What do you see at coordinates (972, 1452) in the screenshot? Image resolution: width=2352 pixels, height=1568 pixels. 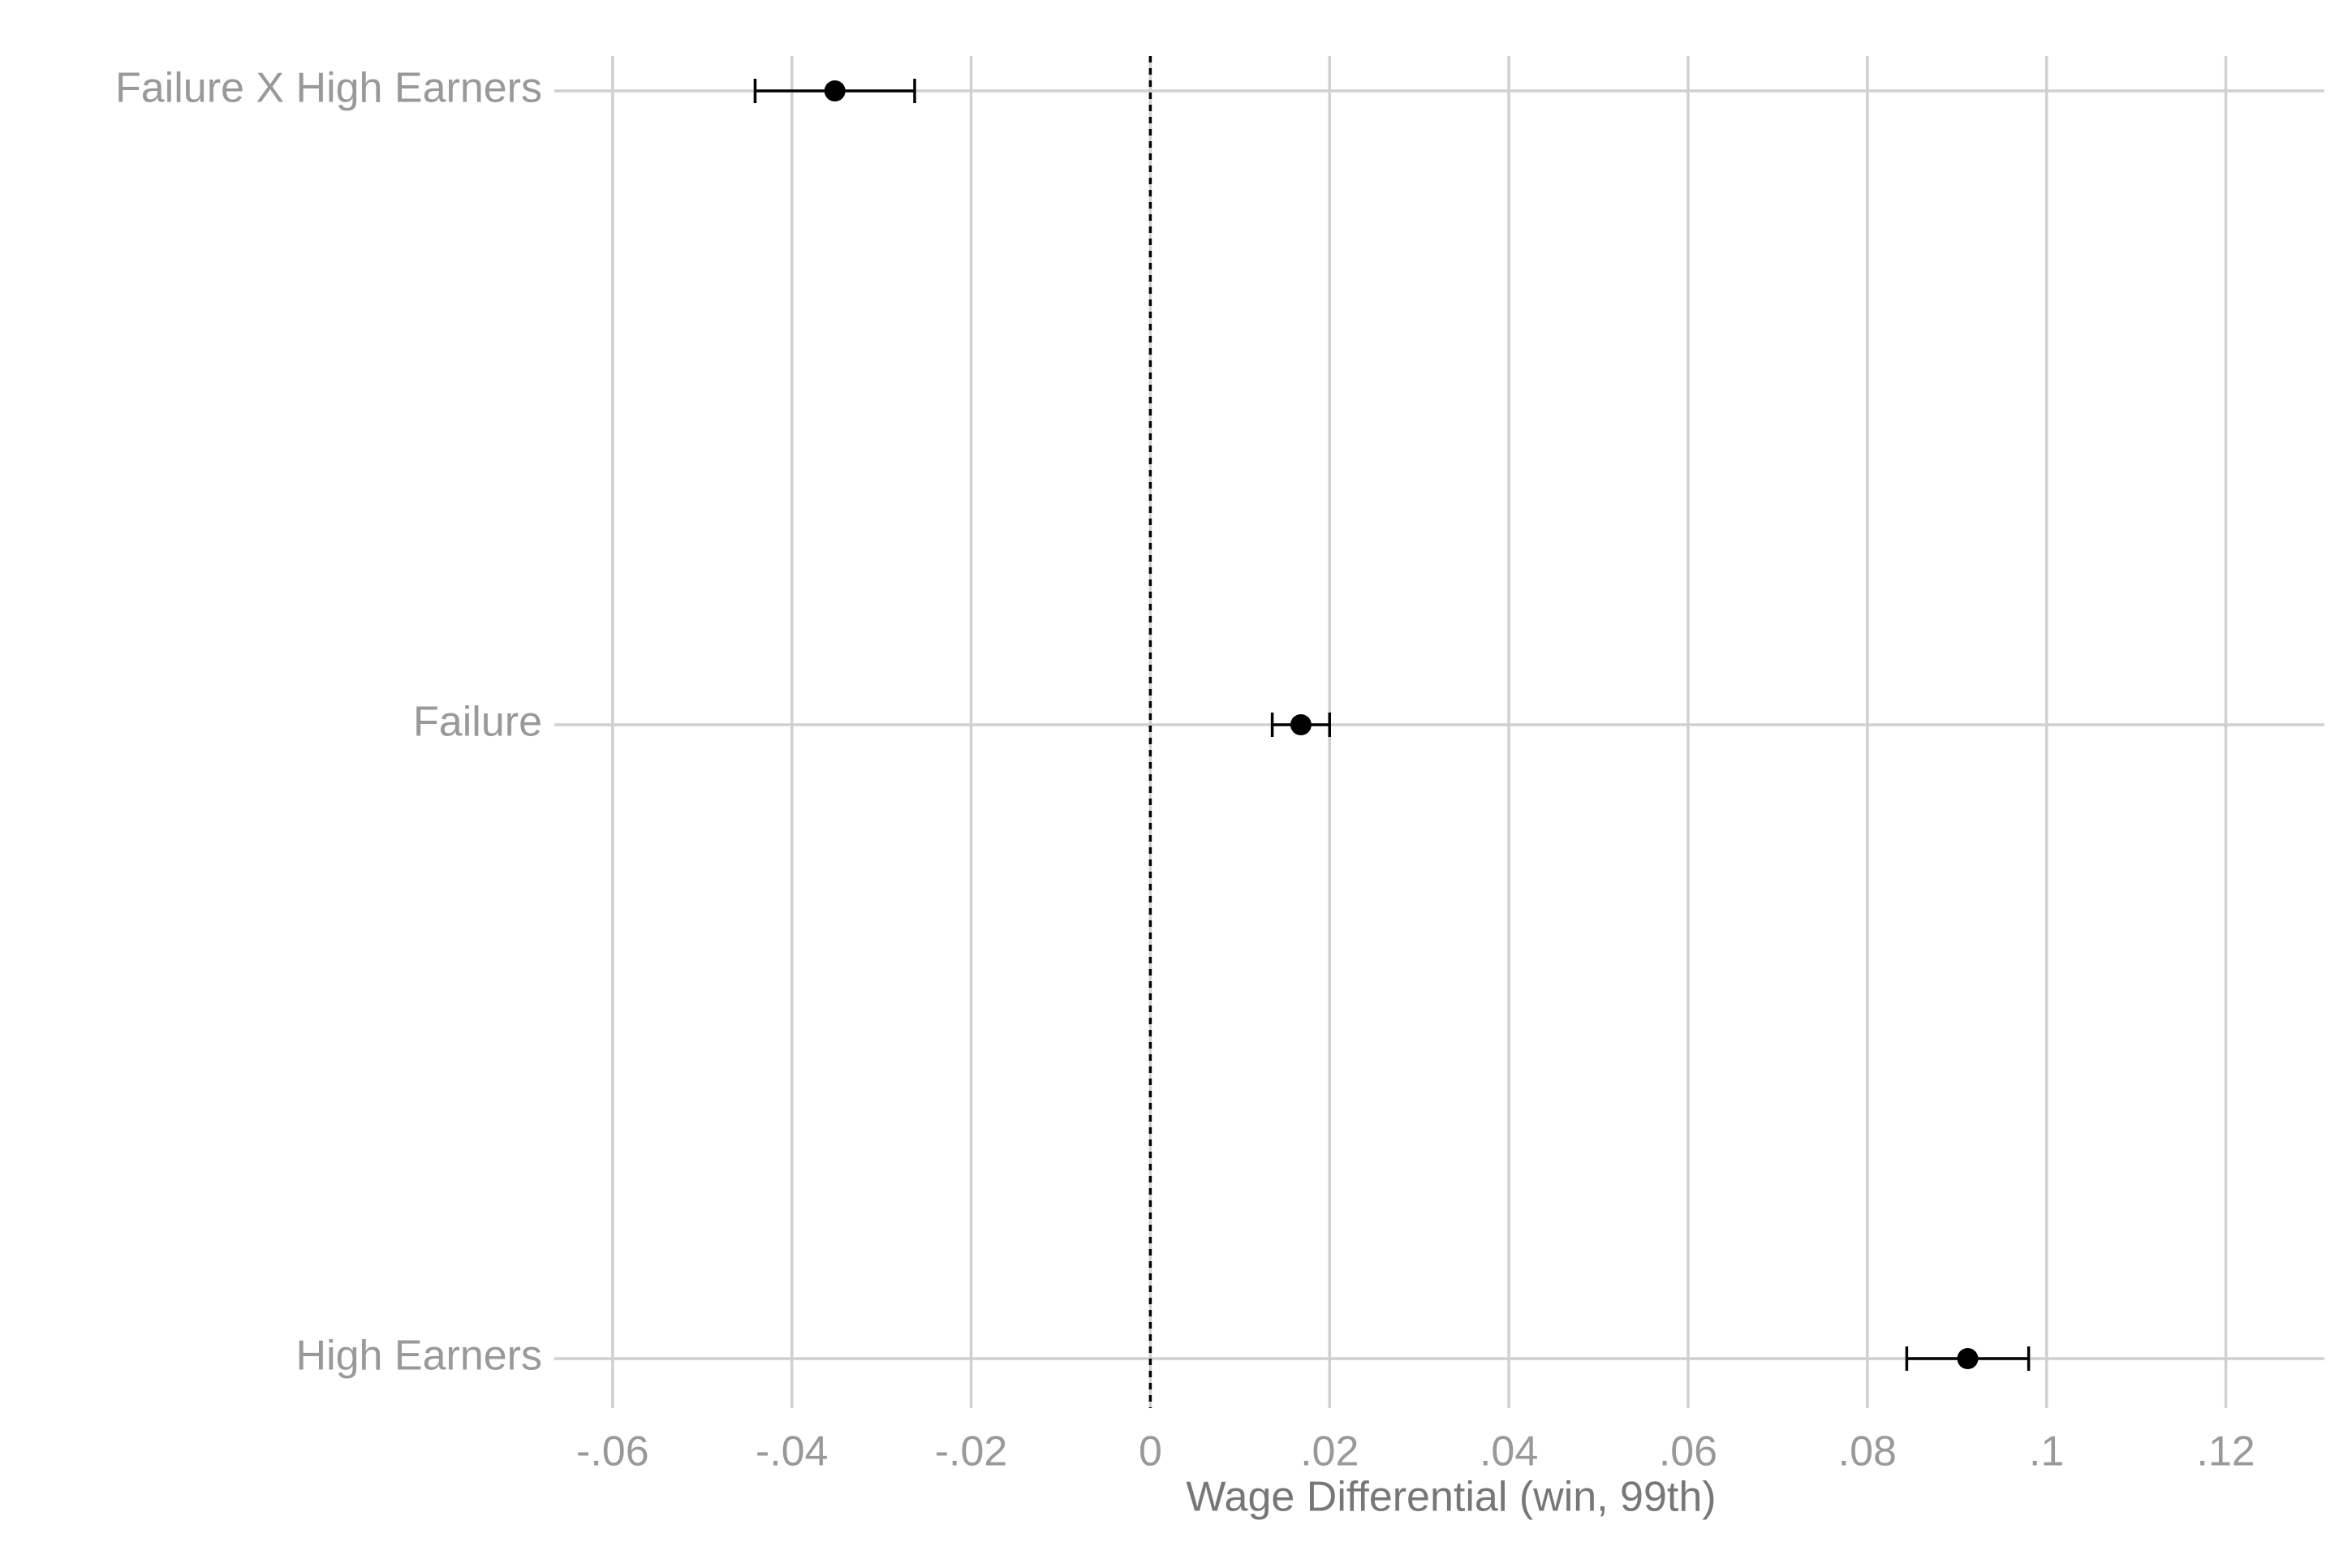 I see `x-tick-label: -.02` at bounding box center [972, 1452].